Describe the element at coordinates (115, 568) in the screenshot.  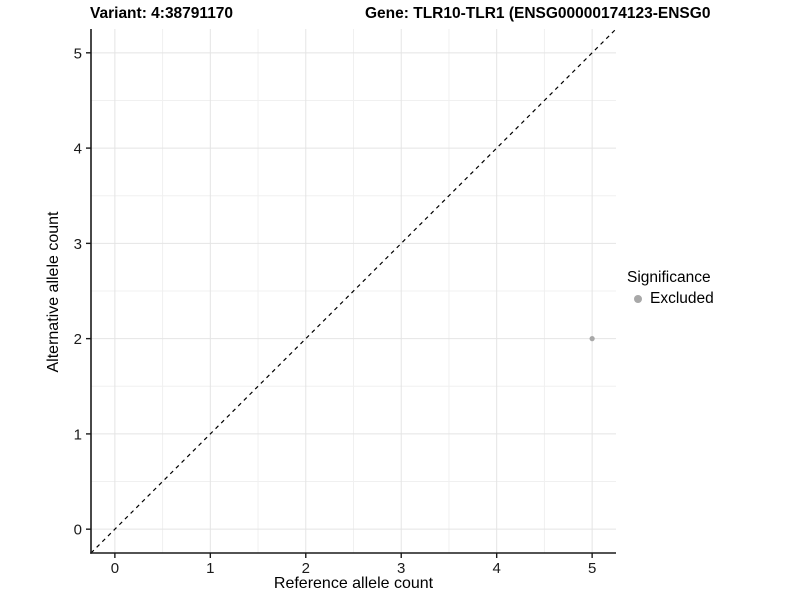
I see `x-tick-label: 0` at that location.